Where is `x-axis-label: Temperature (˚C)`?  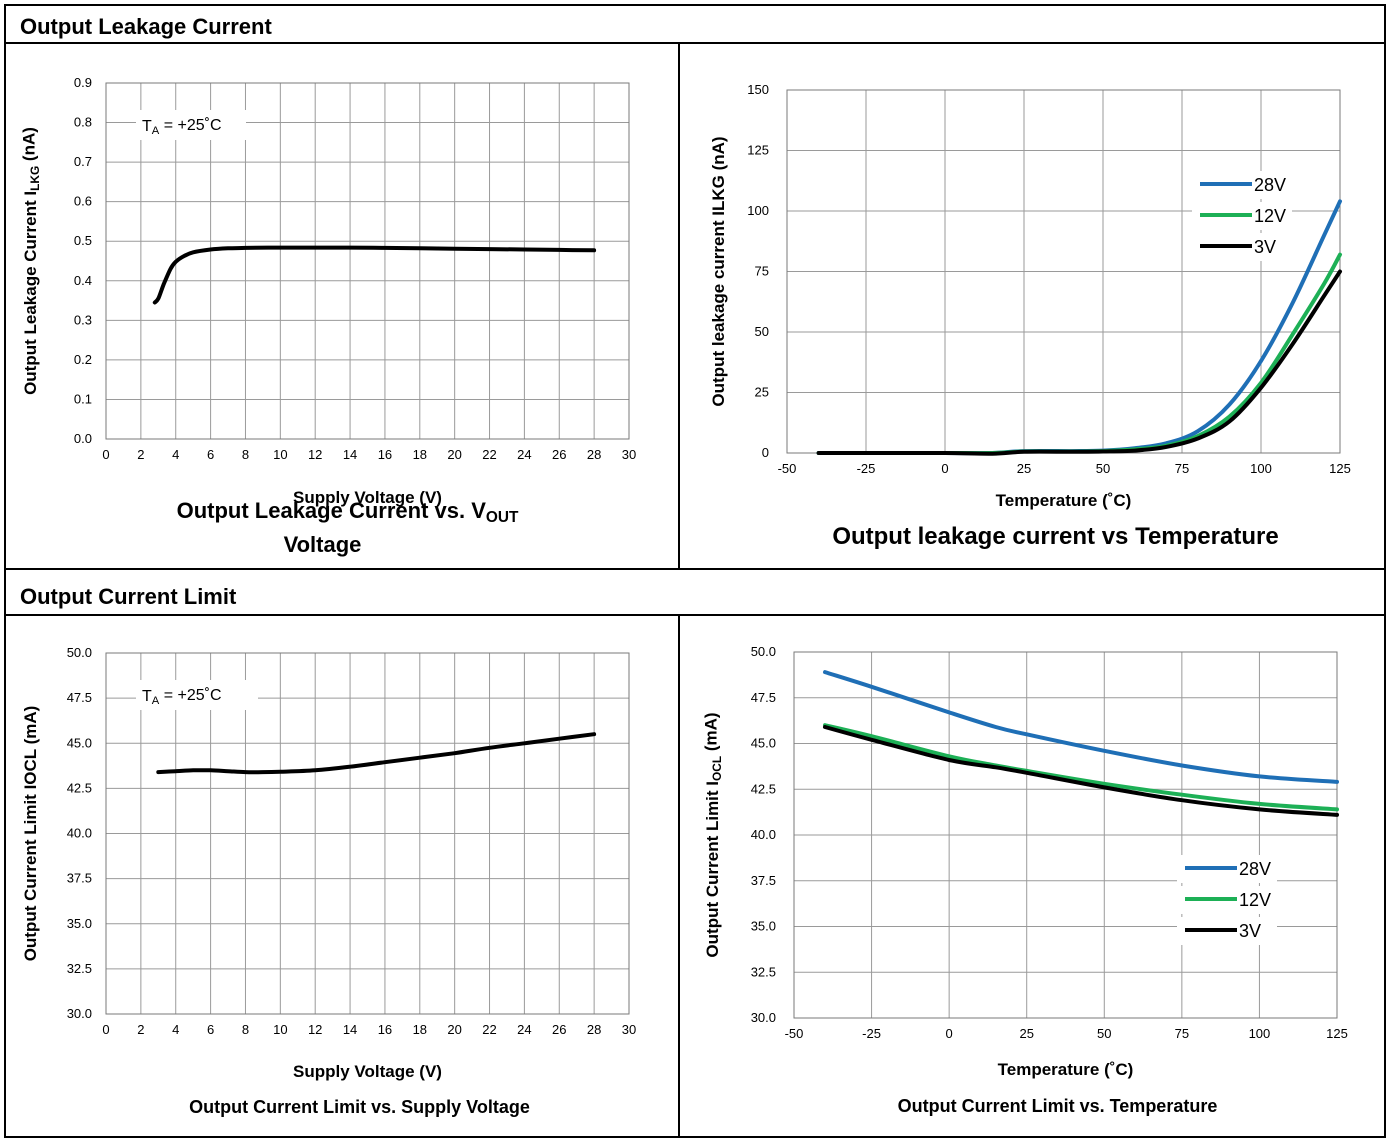 x-axis-label: Temperature (˚C) is located at coordinates (1064, 500).